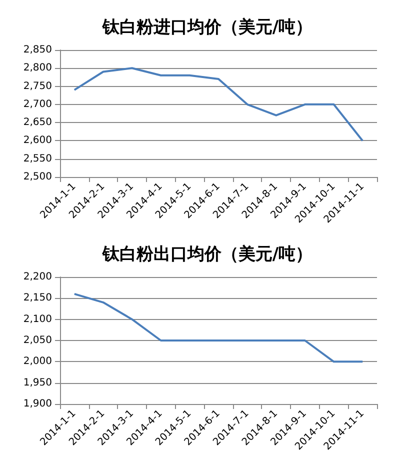  Describe the element at coordinates (37, 298) in the screenshot. I see `y-tick-label: 2,150` at that location.